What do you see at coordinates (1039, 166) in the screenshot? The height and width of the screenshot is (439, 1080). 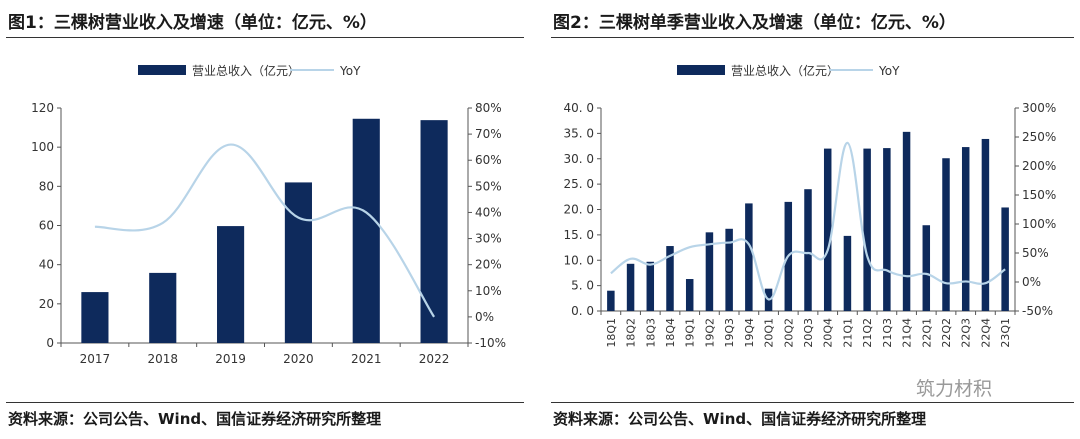 I see `right-tick-label: 200%` at bounding box center [1039, 166].